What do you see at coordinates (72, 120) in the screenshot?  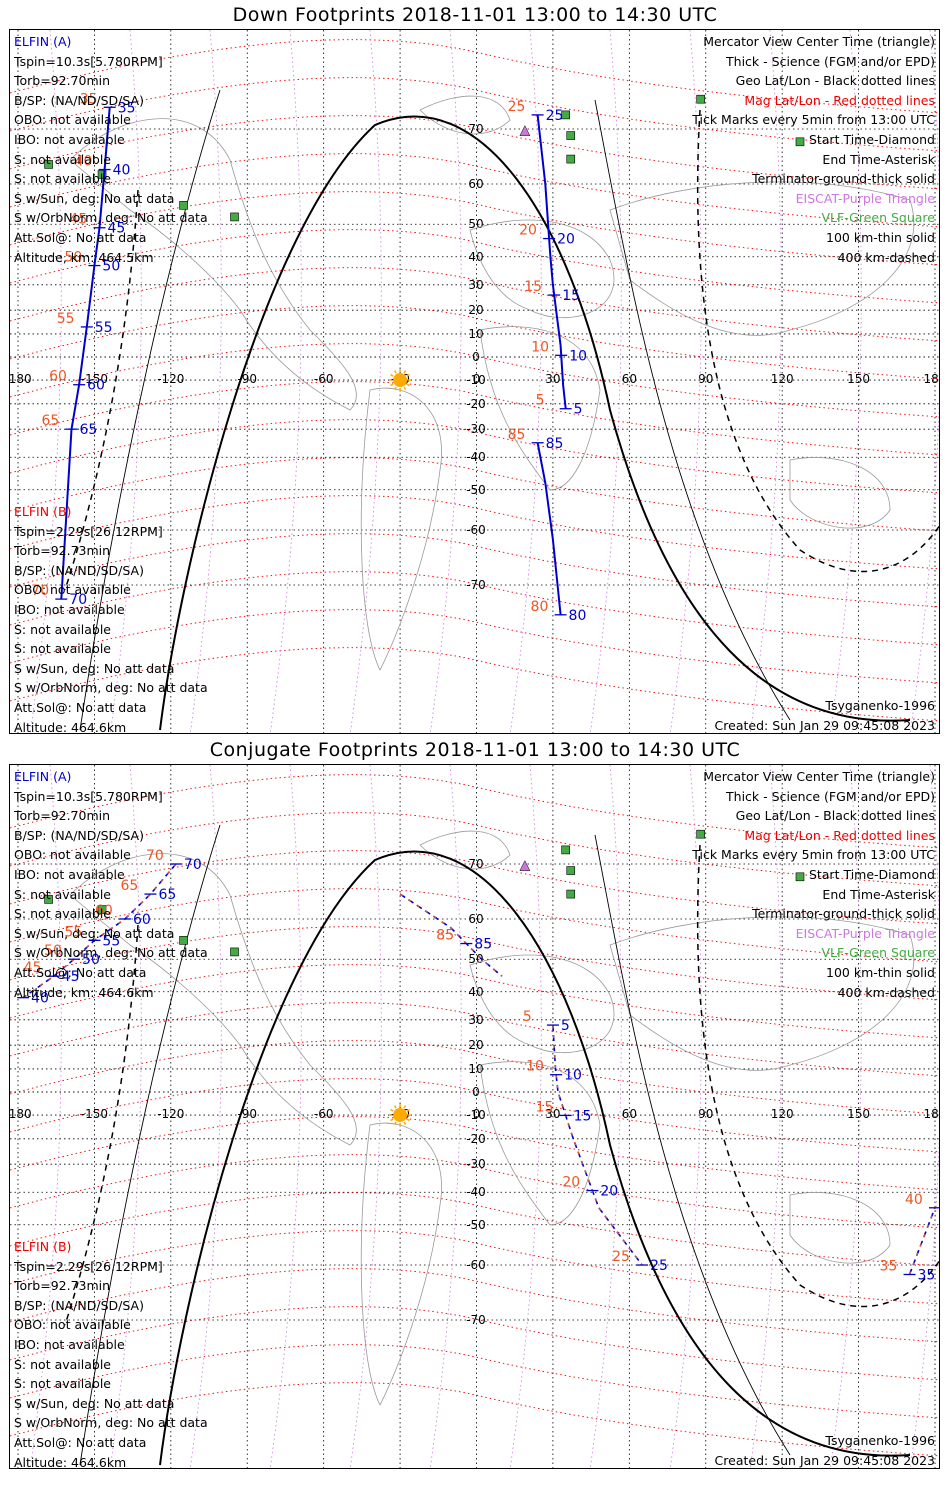 I see `probe-a-line: OBO: not available` at bounding box center [72, 120].